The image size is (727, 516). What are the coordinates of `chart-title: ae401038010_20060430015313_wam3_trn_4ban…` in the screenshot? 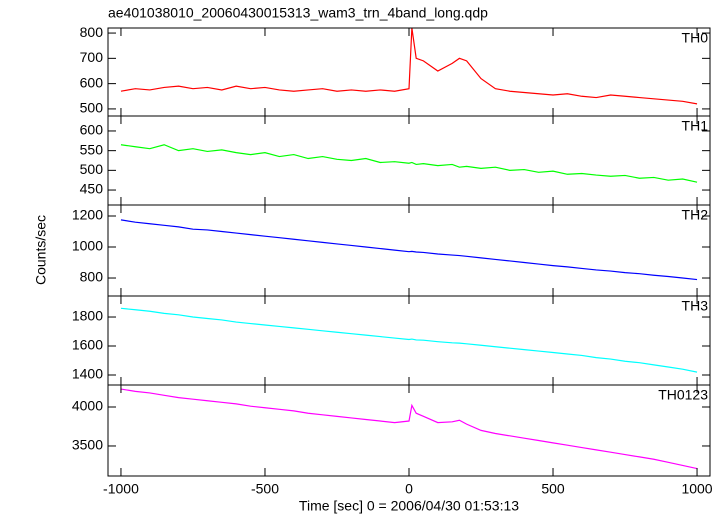 It's located at (298, 13).